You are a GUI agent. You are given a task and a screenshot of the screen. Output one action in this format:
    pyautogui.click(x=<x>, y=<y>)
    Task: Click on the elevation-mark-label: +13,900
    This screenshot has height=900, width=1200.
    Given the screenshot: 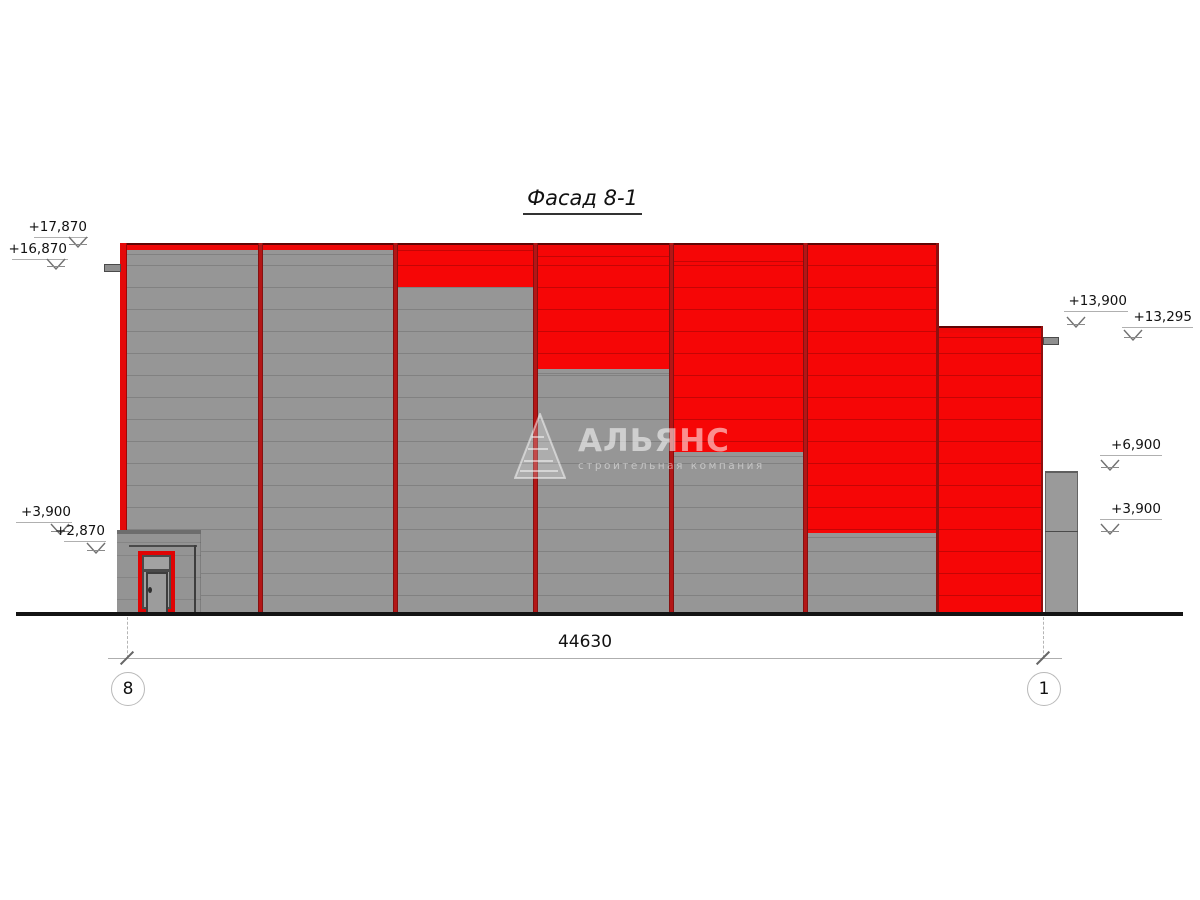 What is the action you would take?
    pyautogui.click(x=1097, y=301)
    